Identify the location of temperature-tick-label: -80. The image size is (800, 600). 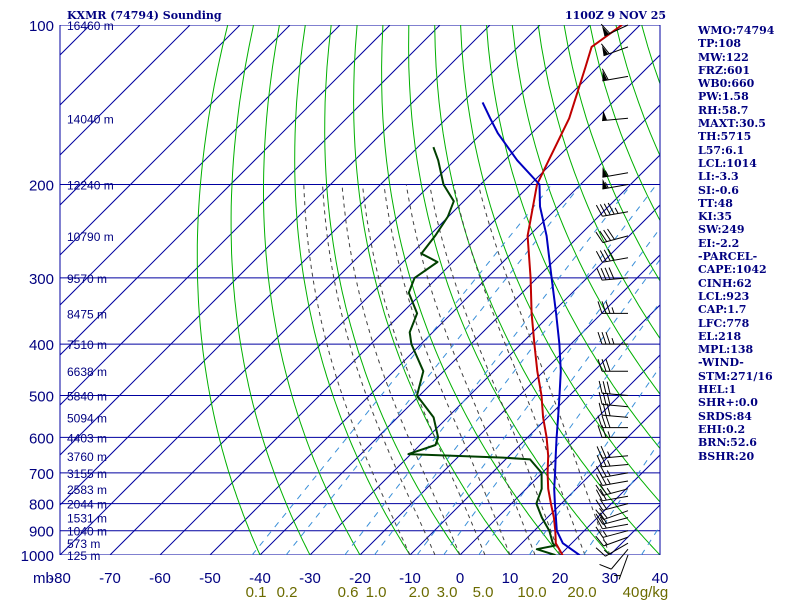
(60, 578).